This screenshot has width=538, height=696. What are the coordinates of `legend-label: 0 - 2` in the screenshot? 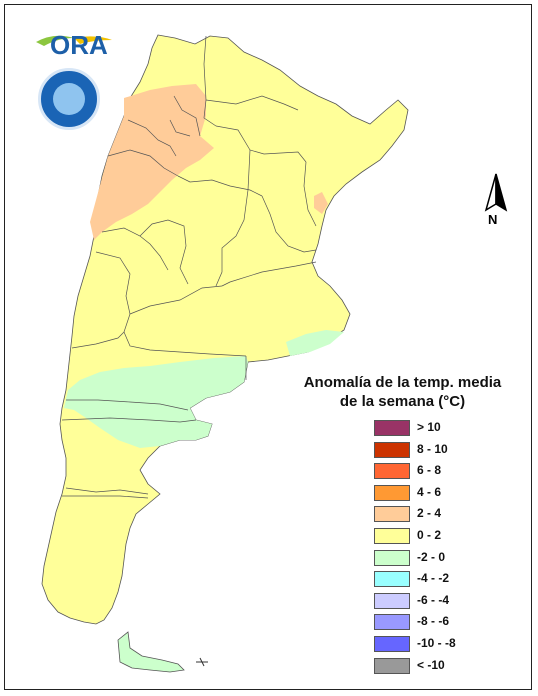 It's located at (429, 534).